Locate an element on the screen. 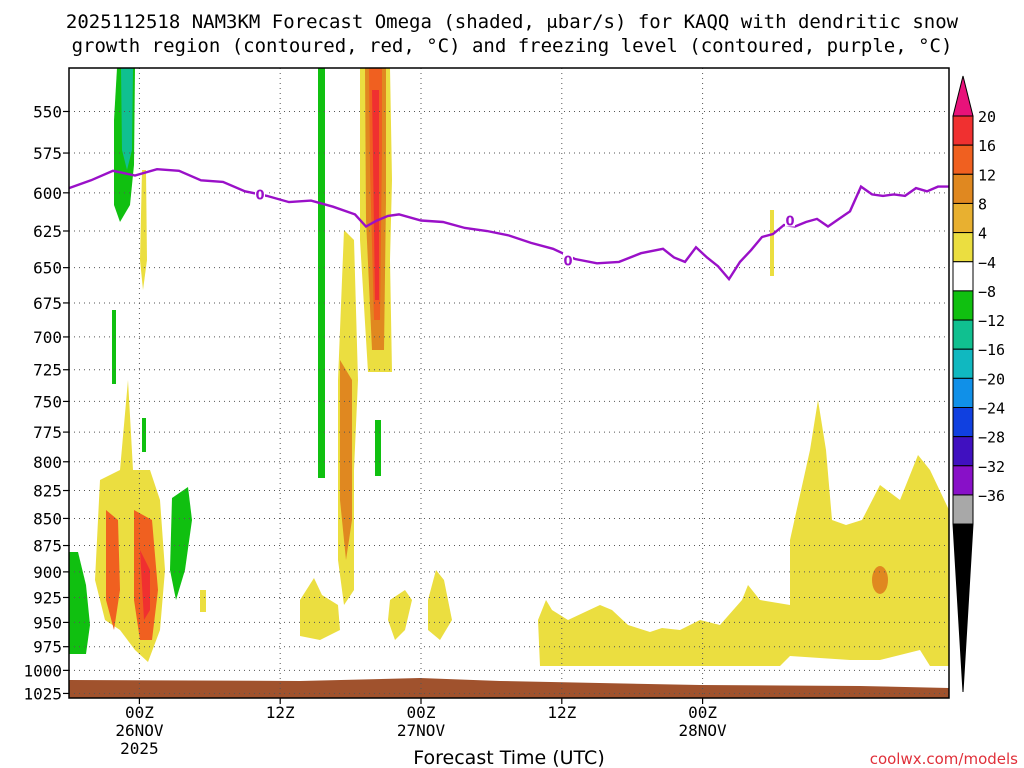 This screenshot has height=768, width=1024. colorbar-top-arrow is located at coordinates (963, 96).